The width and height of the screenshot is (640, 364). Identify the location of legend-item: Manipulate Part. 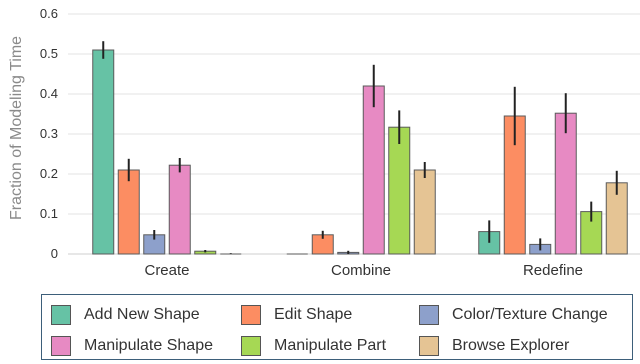
(313, 346).